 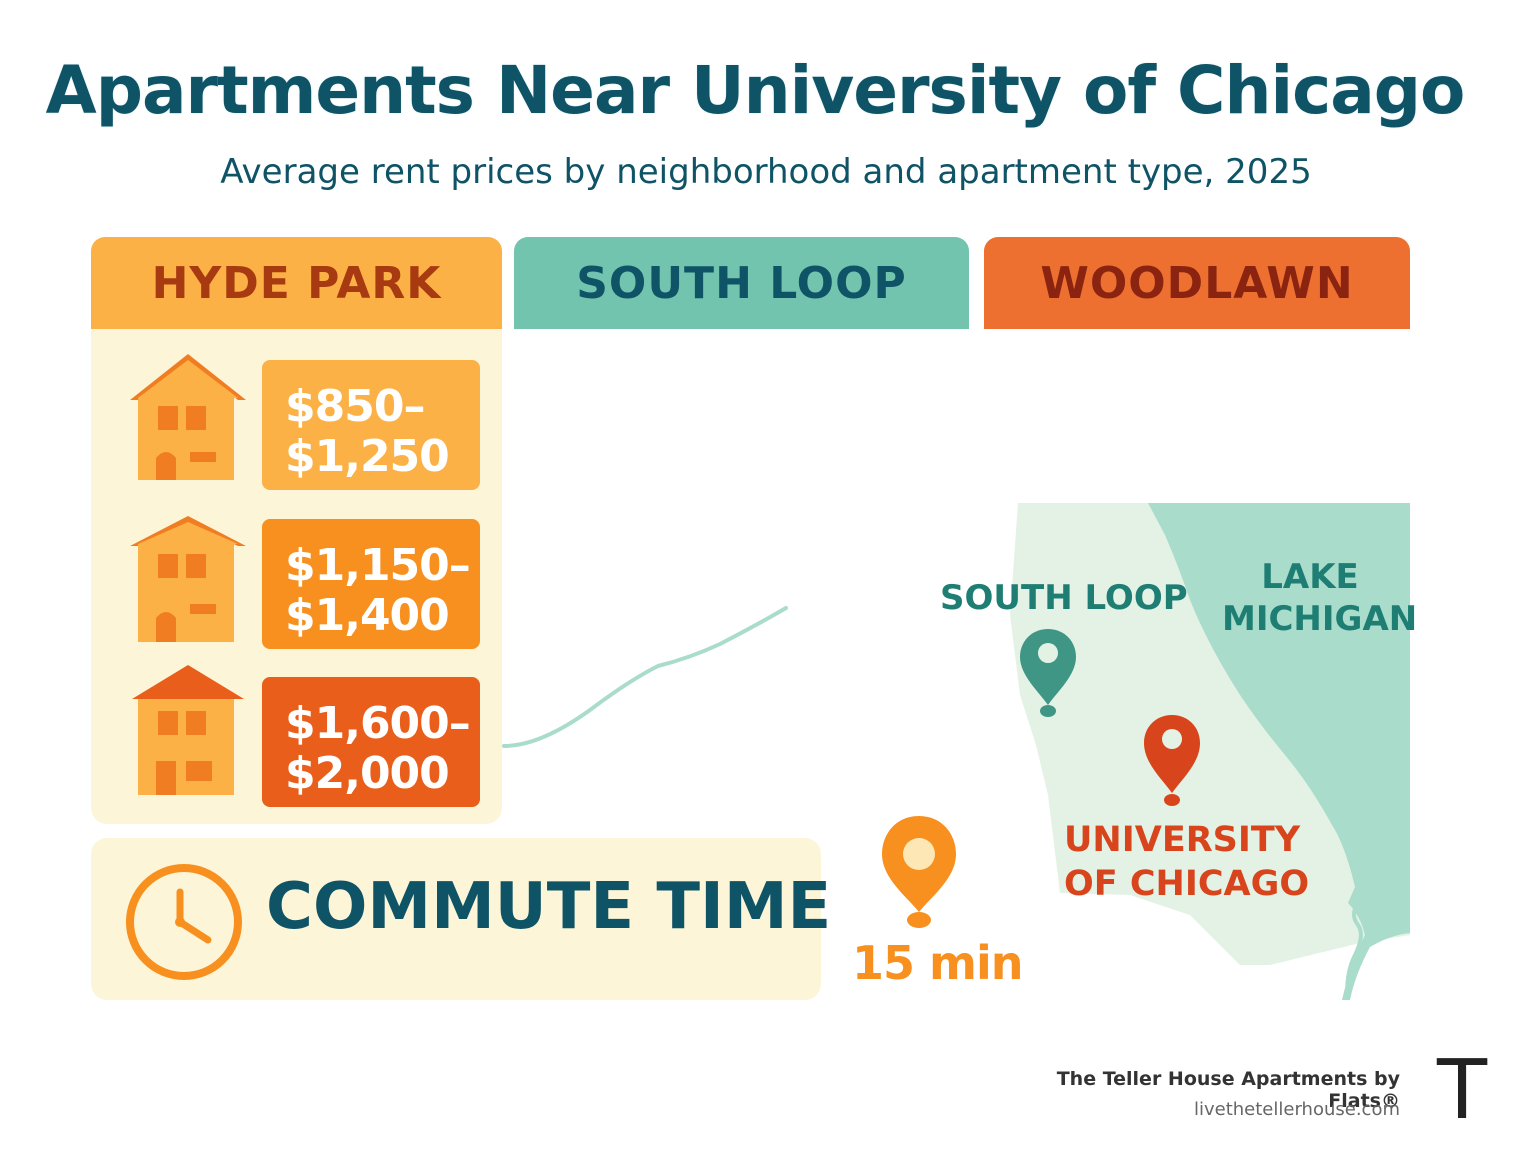 What do you see at coordinates (1228, 1090) in the screenshot?
I see `brand-name: The Teller House Apartments by Flats®` at bounding box center [1228, 1090].